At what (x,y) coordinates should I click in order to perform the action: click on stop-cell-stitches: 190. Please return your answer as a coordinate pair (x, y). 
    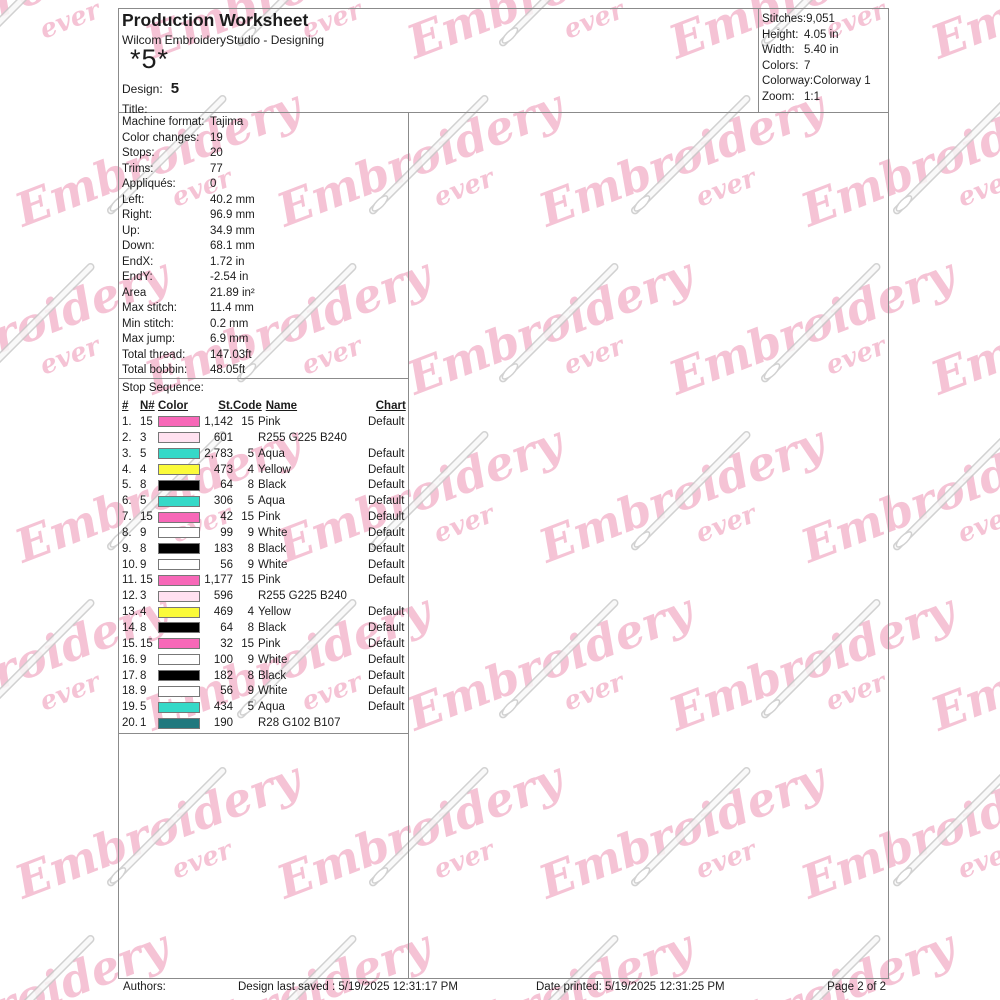
    Looking at the image, I should click on (223, 723).